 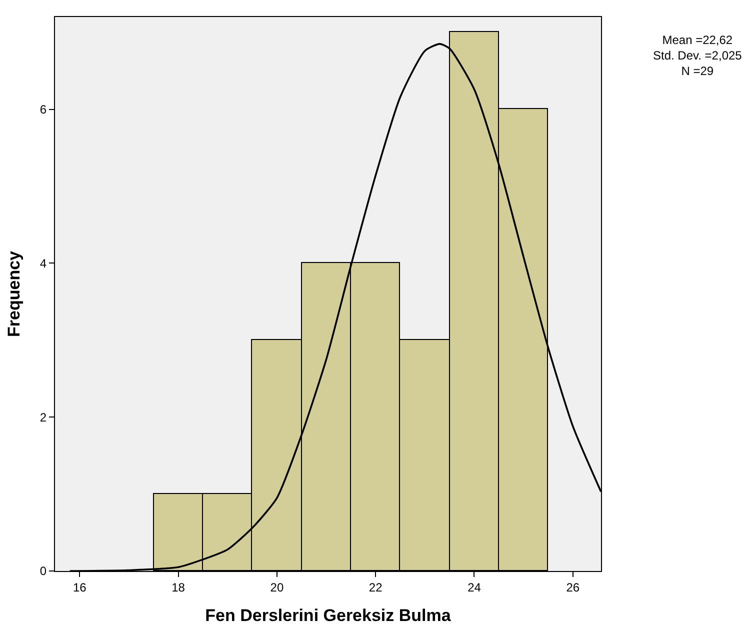 I want to click on y-axis-title: Frequency, so click(x=14, y=293).